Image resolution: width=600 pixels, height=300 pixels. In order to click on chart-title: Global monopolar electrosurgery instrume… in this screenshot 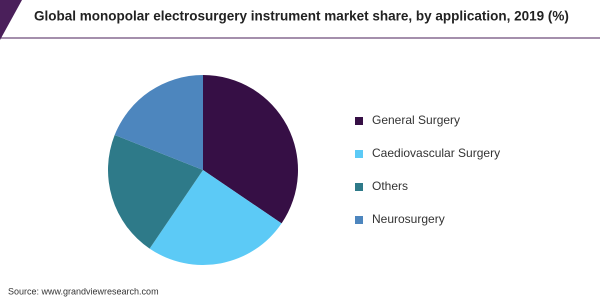, I will do `click(301, 16)`.